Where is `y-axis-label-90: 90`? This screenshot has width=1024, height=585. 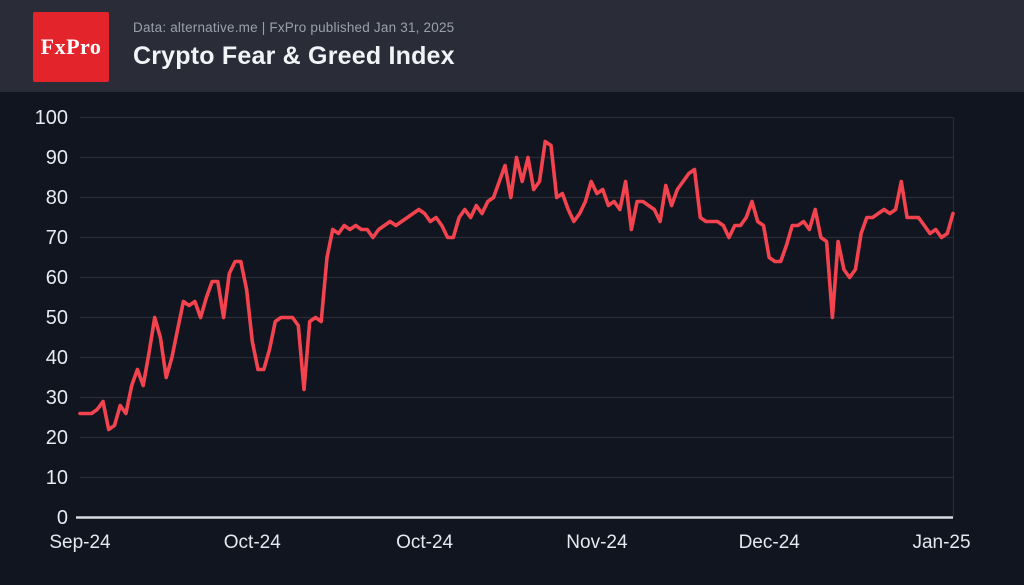
y-axis-label-90: 90 is located at coordinates (56, 157).